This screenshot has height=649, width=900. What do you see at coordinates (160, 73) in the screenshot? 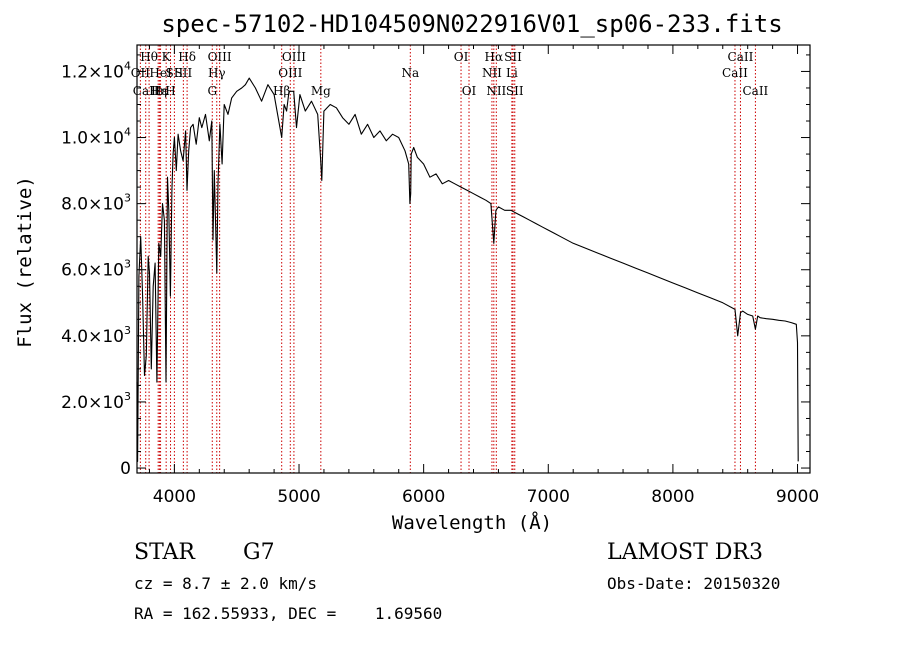
I see `spectral-line-label: HeI` at bounding box center [160, 73].